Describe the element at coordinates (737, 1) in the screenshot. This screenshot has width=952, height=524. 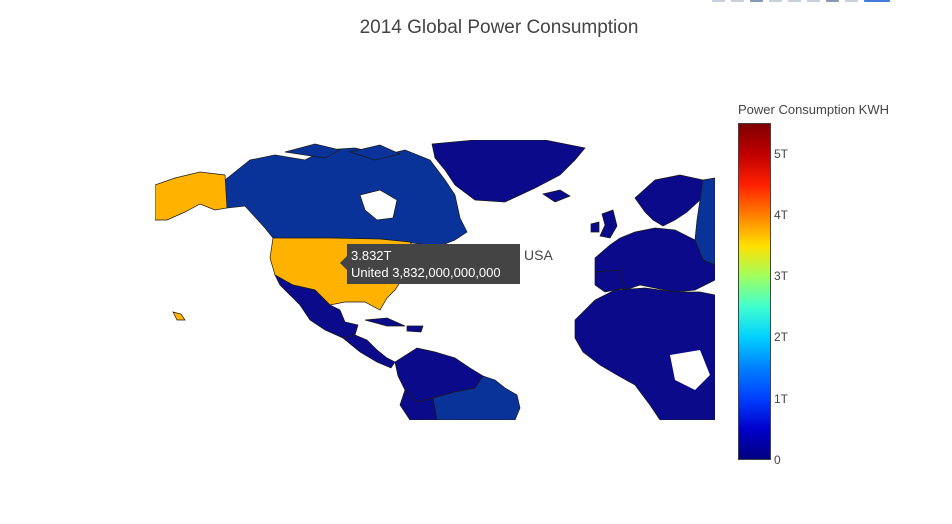
I see `zoom-icon` at that location.